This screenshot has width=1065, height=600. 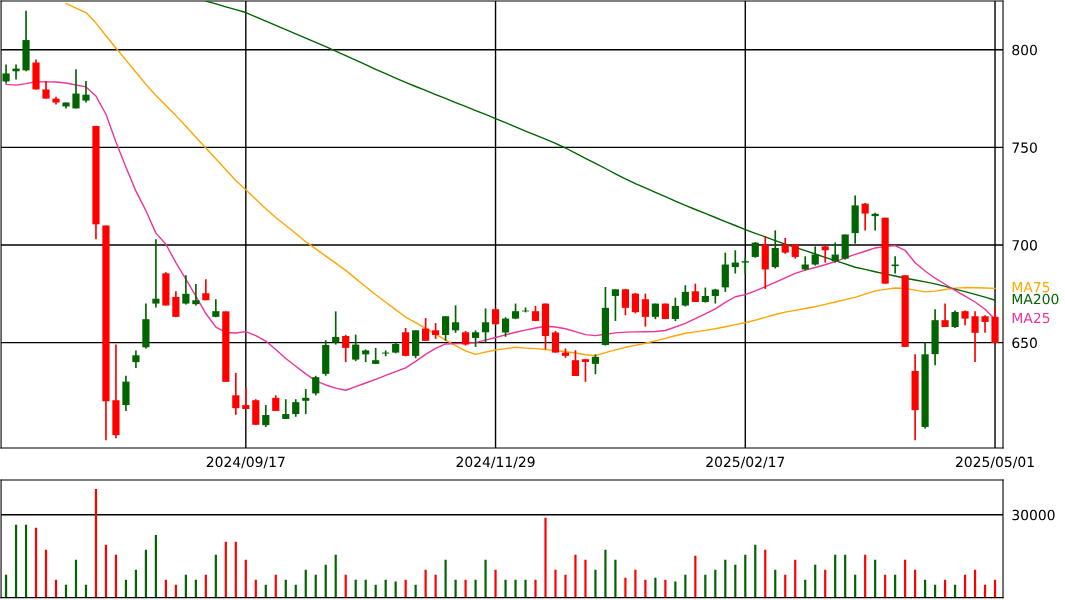 What do you see at coordinates (1024, 343) in the screenshot?
I see `y-tick-label: 650` at bounding box center [1024, 343].